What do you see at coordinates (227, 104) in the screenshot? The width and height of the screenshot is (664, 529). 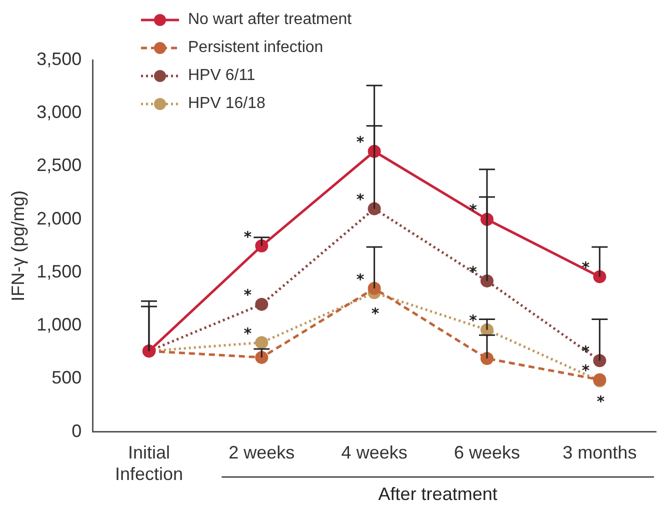 I see `legend-label: HPV 16/18` at bounding box center [227, 104].